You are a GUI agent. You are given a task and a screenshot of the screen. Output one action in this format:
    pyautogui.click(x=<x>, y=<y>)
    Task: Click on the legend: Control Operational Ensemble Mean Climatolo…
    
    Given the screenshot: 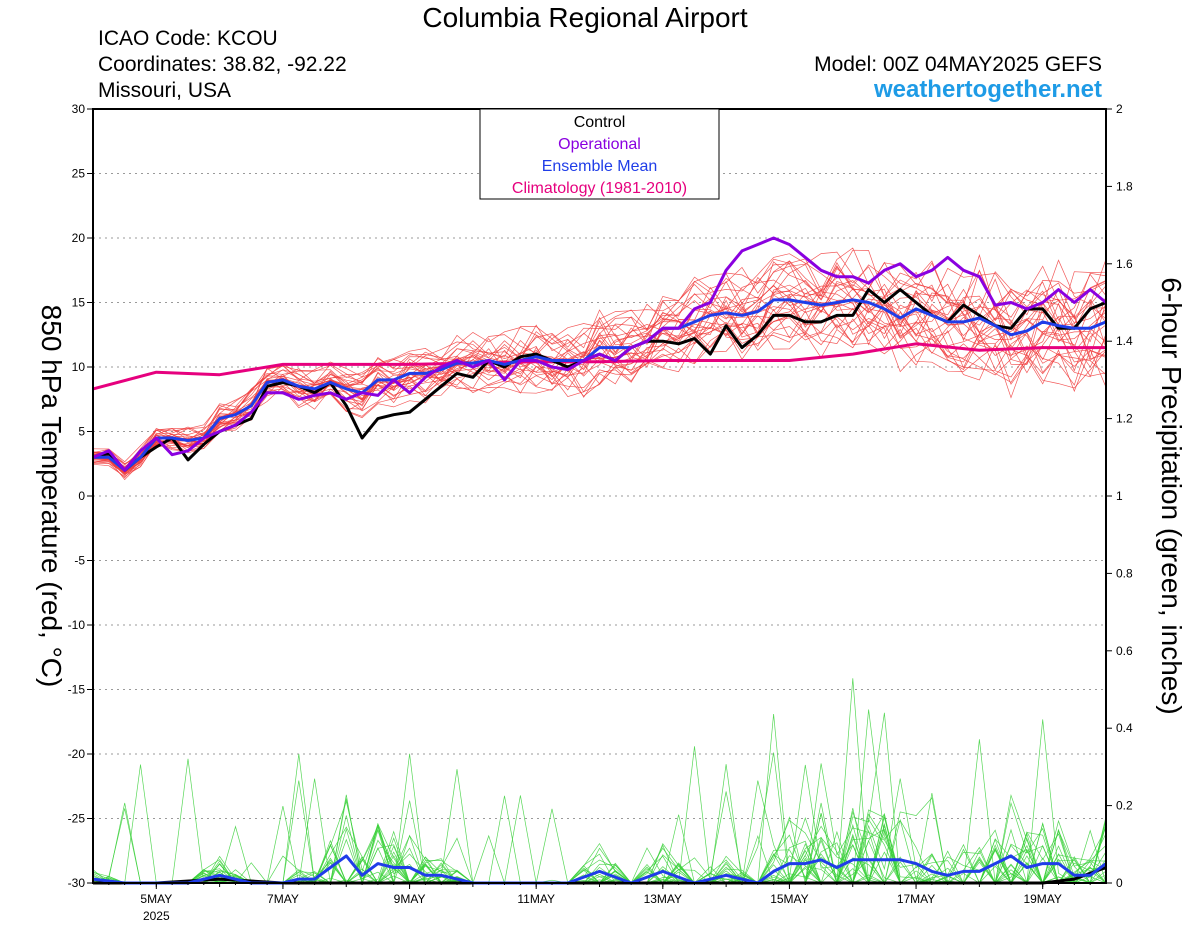 What is the action you would take?
    pyautogui.click(x=599, y=154)
    